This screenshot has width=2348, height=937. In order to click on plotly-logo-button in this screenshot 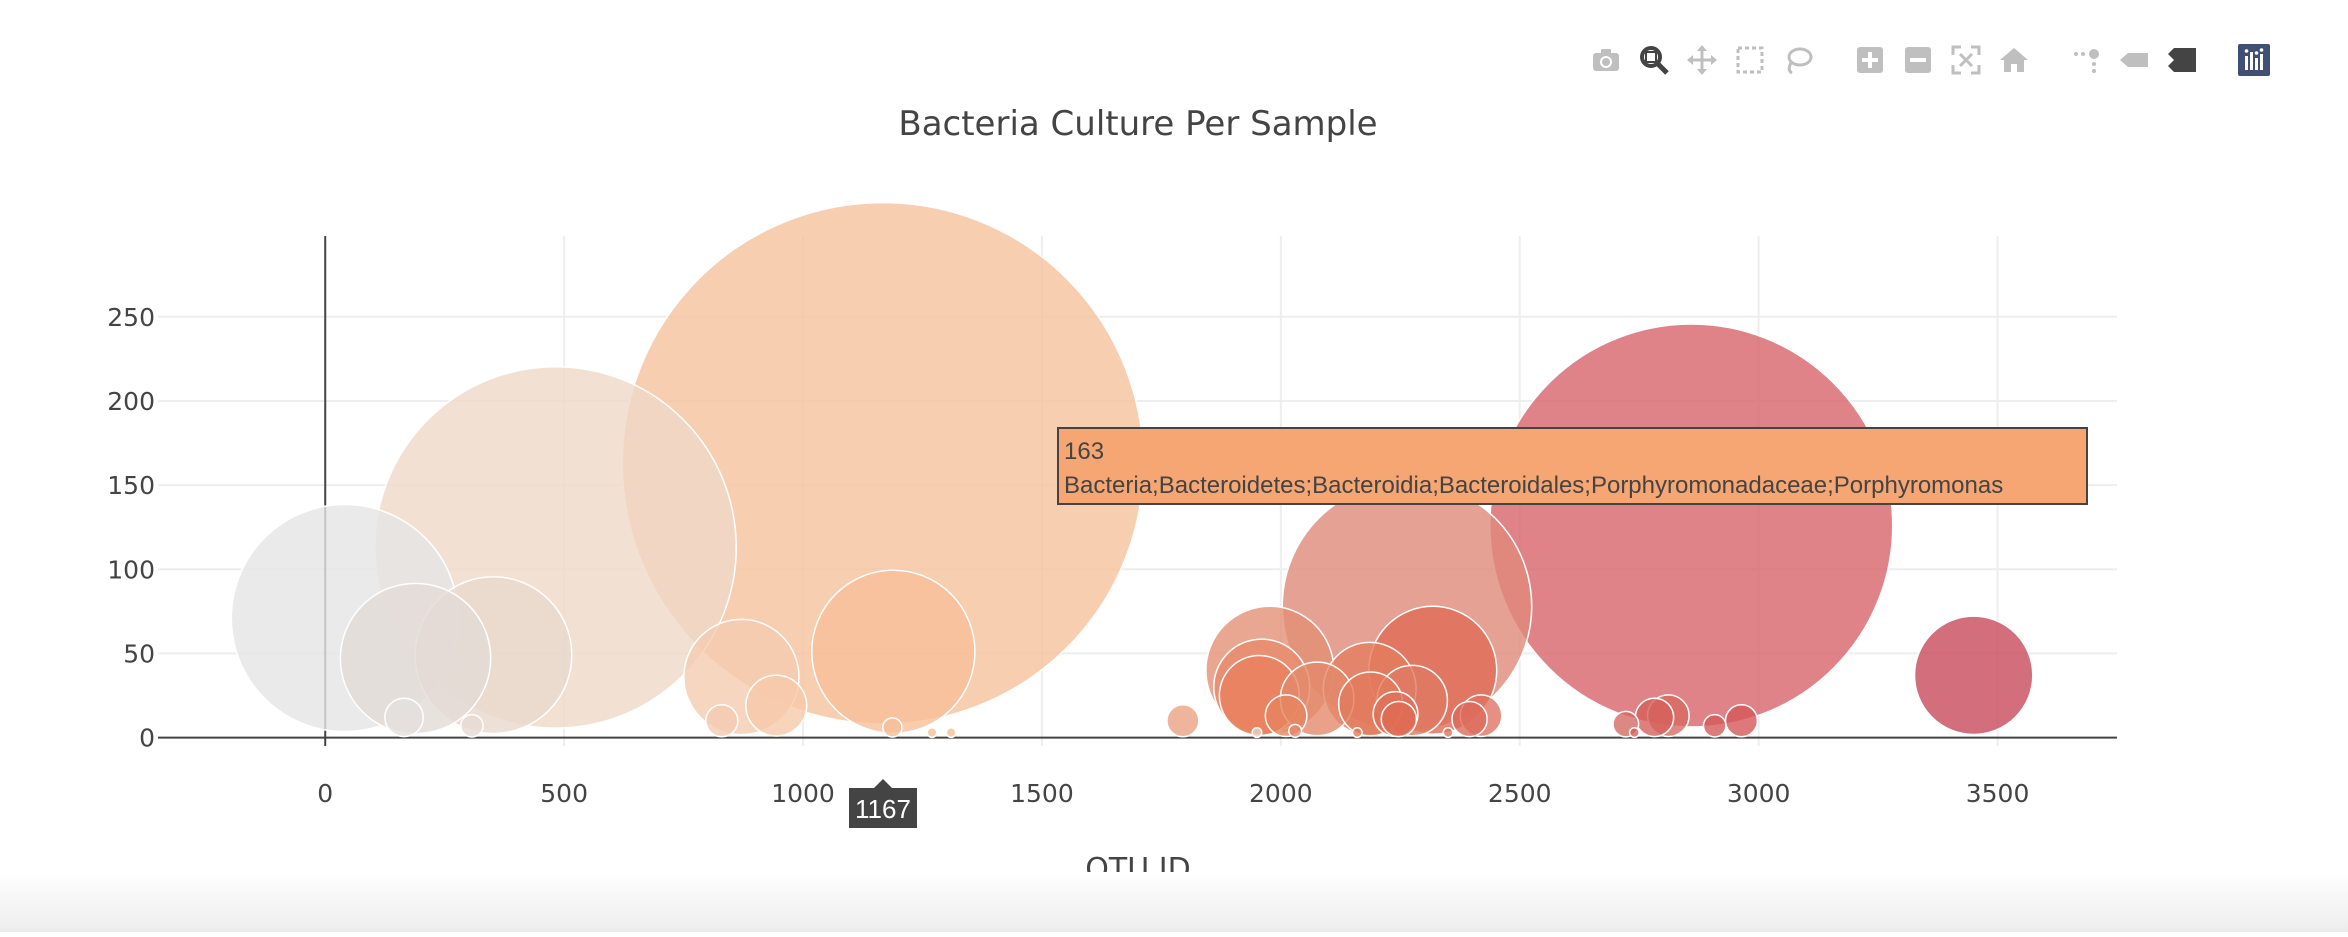, I will do `click(2254, 60)`.